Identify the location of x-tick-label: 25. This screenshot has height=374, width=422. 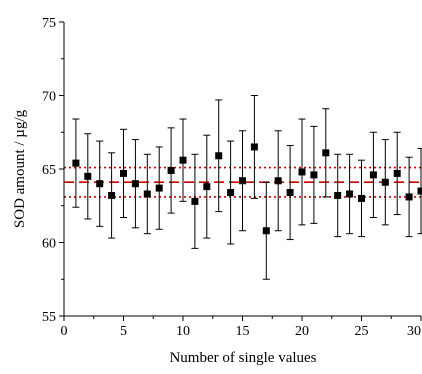
(362, 331).